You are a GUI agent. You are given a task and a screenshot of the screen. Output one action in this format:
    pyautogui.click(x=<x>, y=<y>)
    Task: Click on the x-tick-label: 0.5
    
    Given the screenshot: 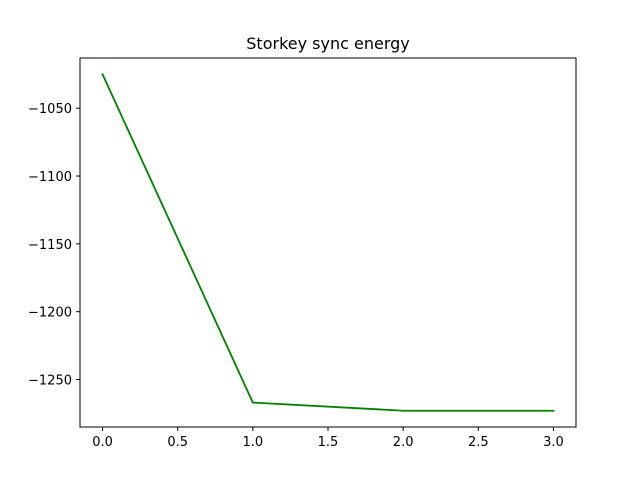 What is the action you would take?
    pyautogui.click(x=177, y=442)
    